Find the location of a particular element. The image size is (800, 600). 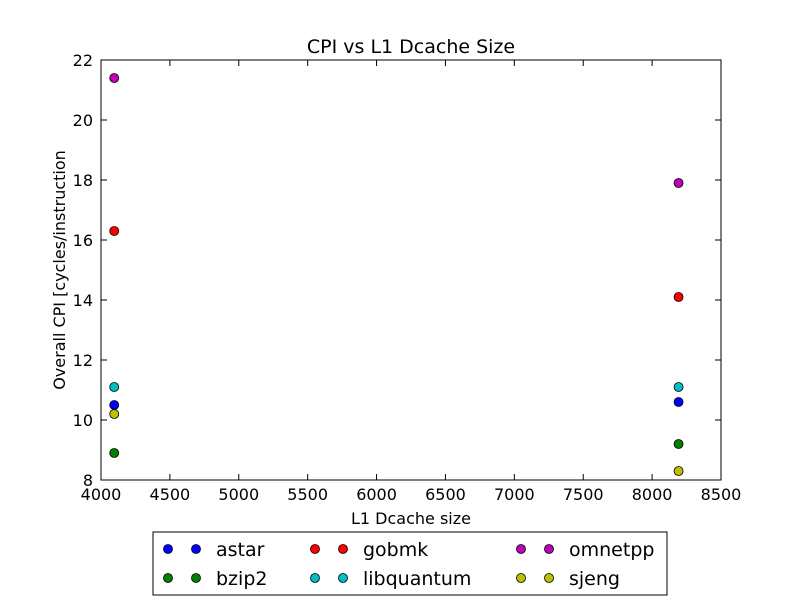

x-tick-label: 6500 is located at coordinates (445, 494).